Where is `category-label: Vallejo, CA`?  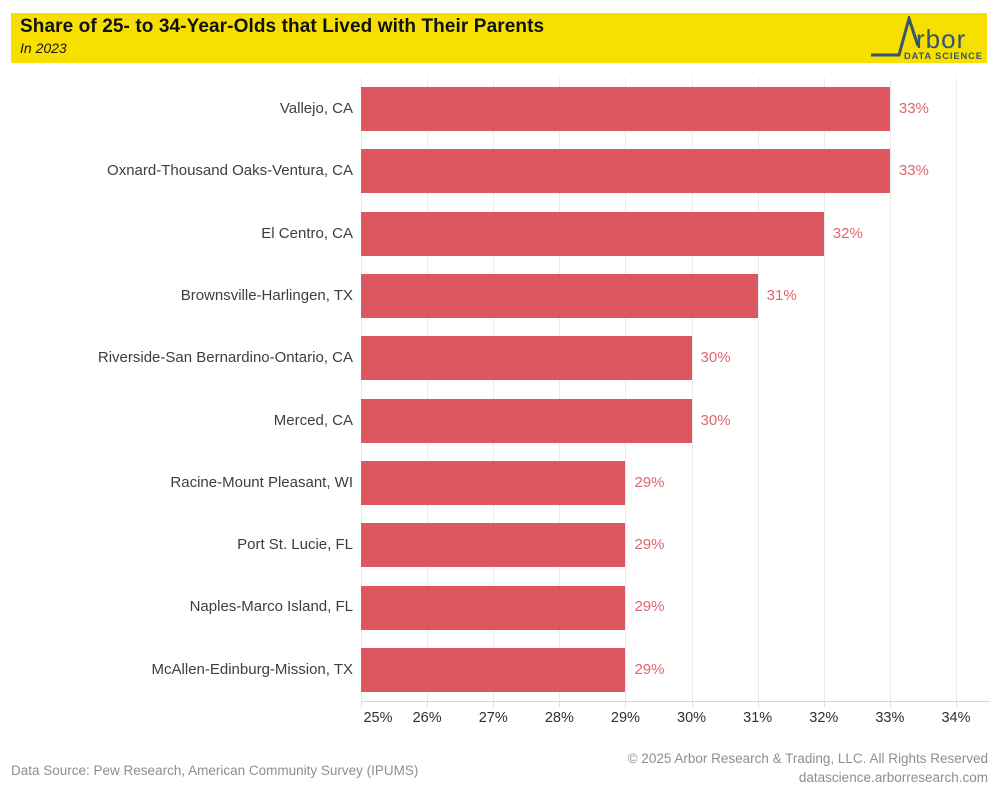
category-label: Vallejo, CA is located at coordinates (316, 108).